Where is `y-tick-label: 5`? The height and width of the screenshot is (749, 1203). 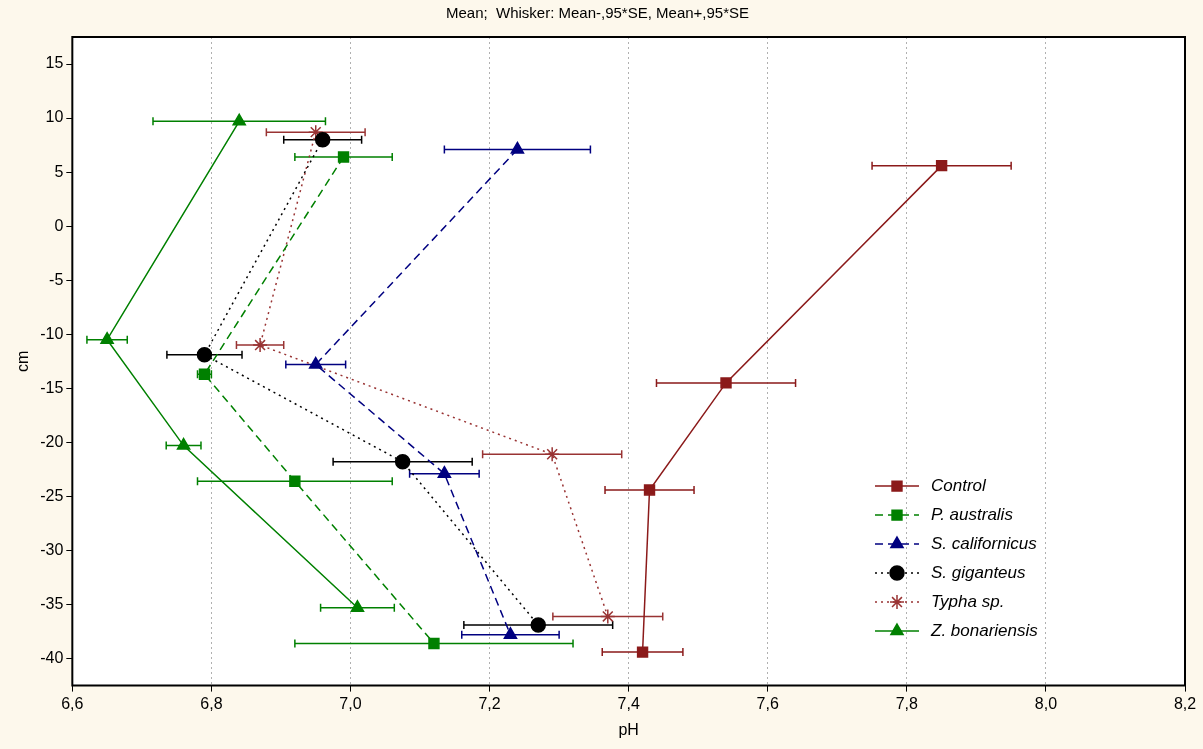
y-tick-label: 5 is located at coordinates (59, 171).